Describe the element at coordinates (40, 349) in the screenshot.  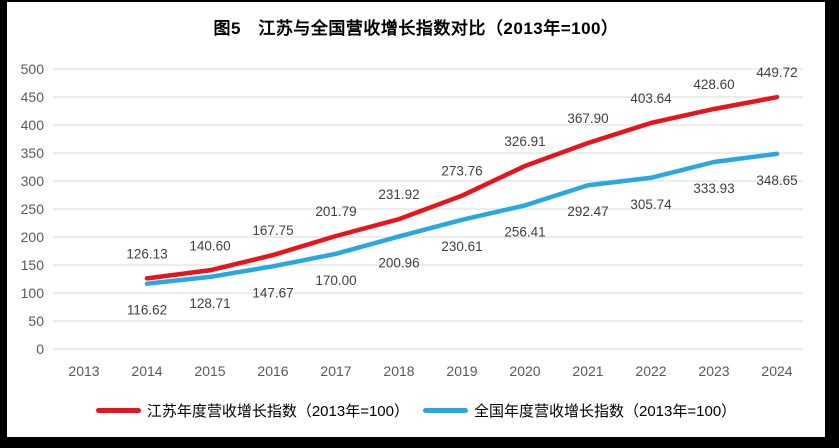
I see `y-axis-tick-label: 0` at that location.